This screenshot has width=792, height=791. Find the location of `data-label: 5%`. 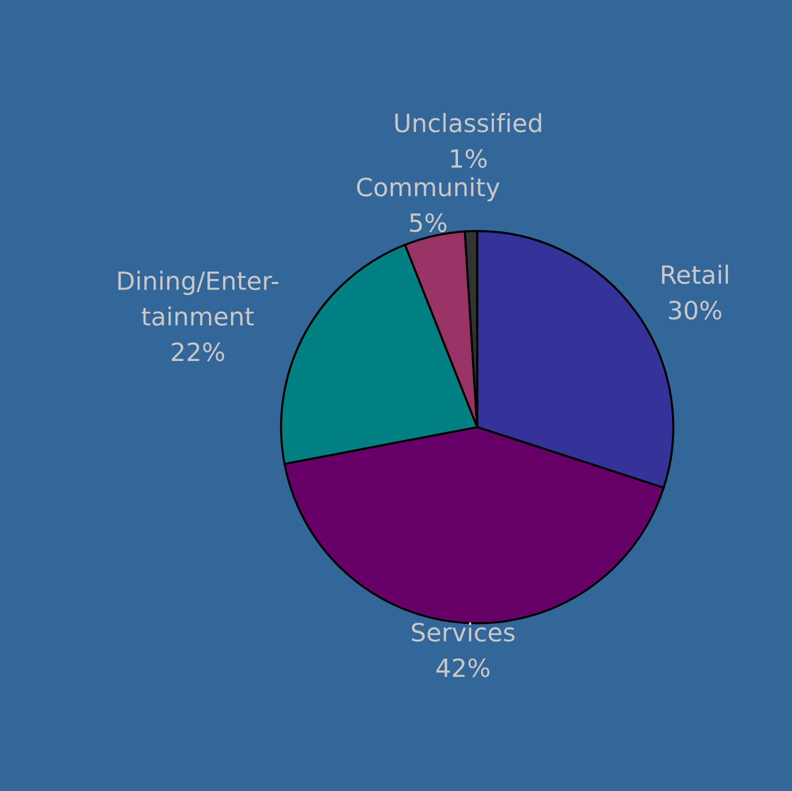

data-label: 5% is located at coordinates (428, 222).